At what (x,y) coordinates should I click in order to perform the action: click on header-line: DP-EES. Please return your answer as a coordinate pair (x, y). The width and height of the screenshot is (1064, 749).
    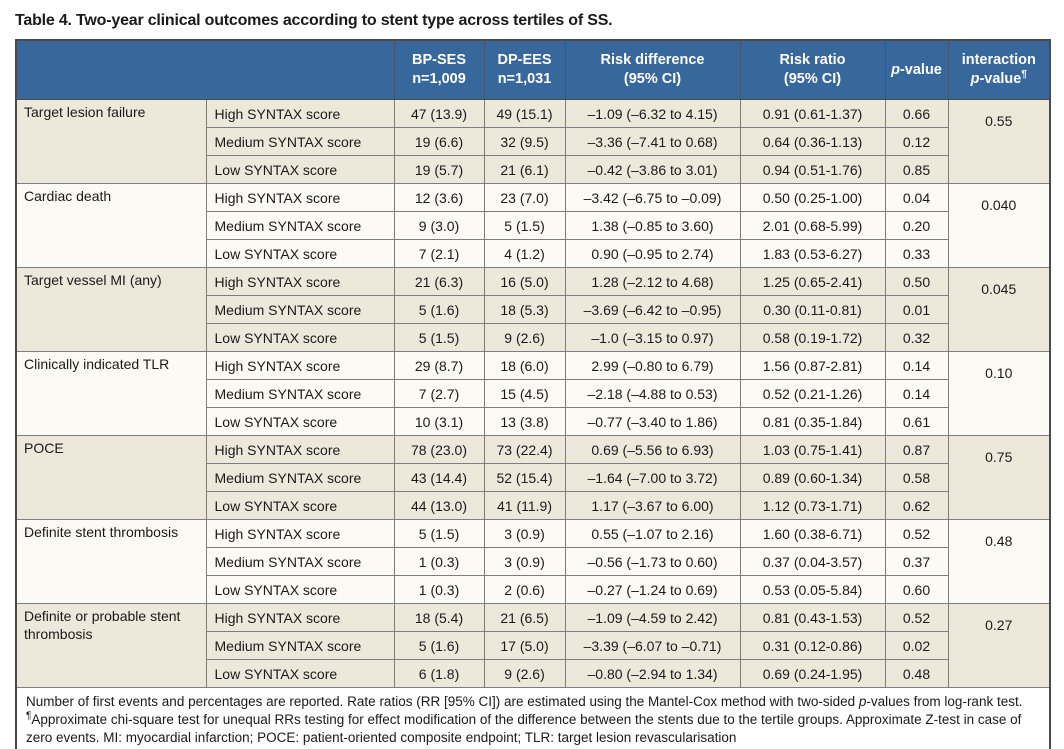
    Looking at the image, I should click on (524, 60).